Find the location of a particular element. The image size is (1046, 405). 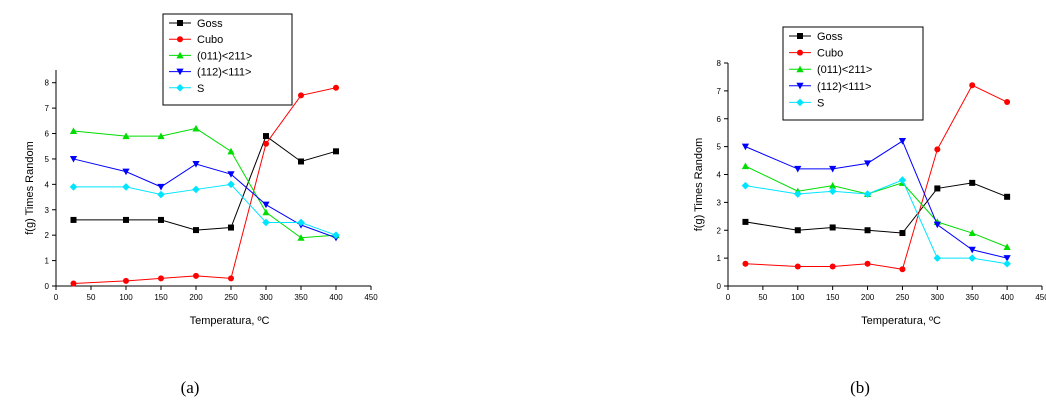

legend-label: Cubo is located at coordinates (830, 54).